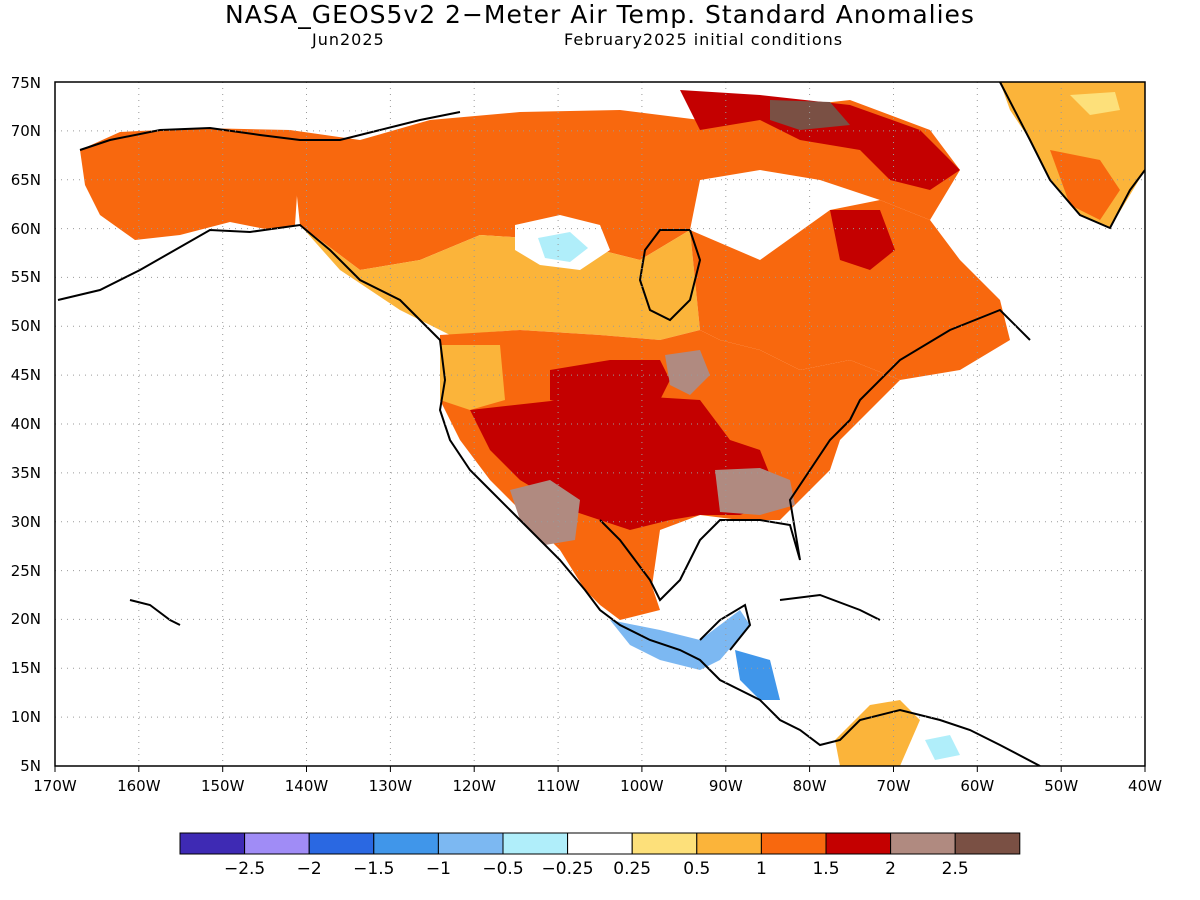  Describe the element at coordinates (632, 869) in the screenshot. I see `colorbar-label: 0.25` at that location.